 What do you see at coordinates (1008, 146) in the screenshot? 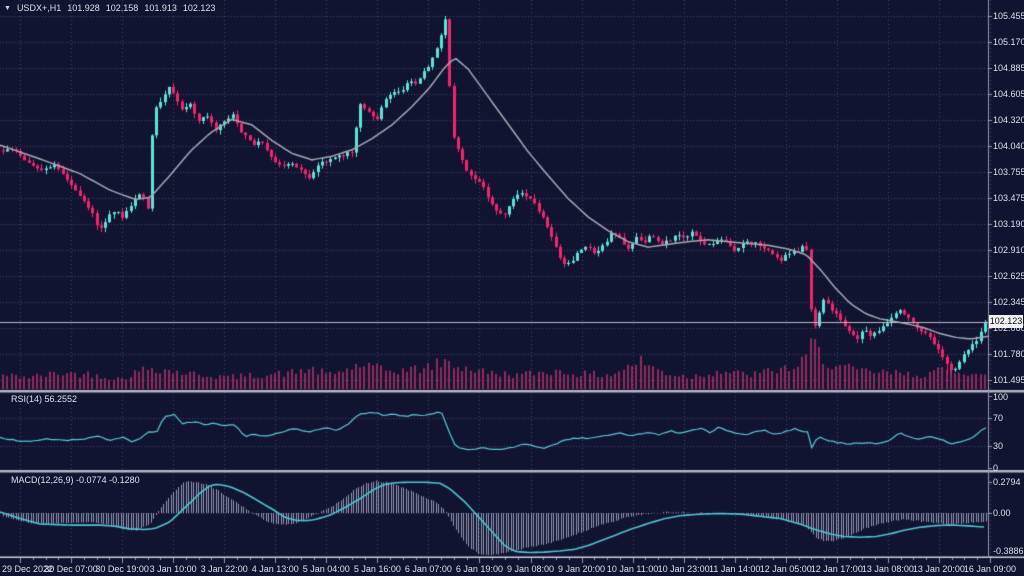
I see `price-axis-label: 104.040` at bounding box center [1008, 146].